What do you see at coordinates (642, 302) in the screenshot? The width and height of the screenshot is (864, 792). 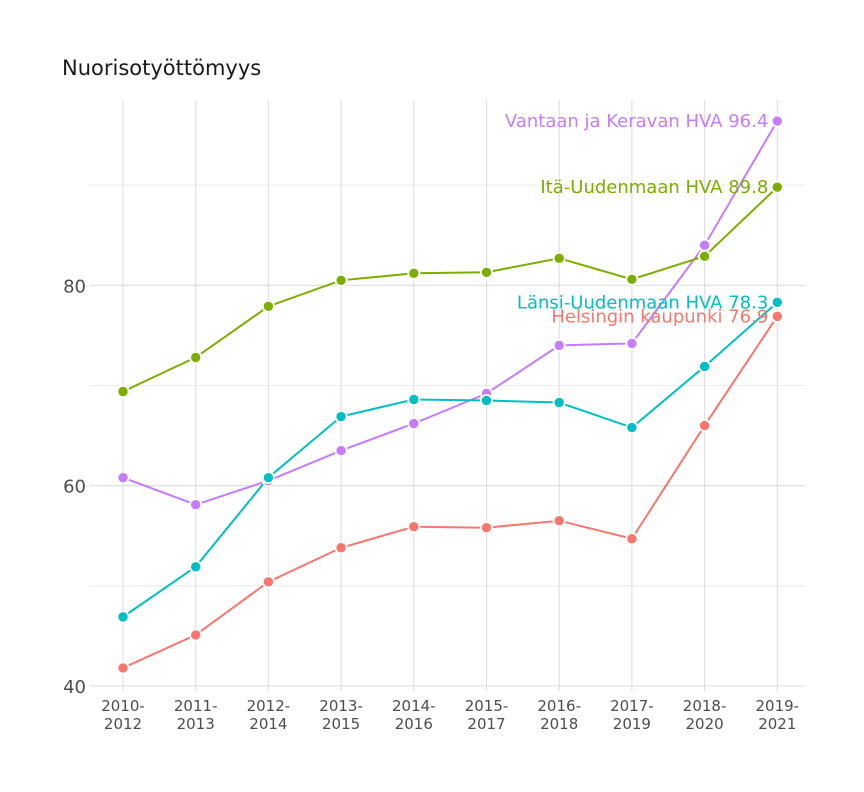 I see `series-end-label: Länsi-Uudenmaan HVA 78.3` at bounding box center [642, 302].